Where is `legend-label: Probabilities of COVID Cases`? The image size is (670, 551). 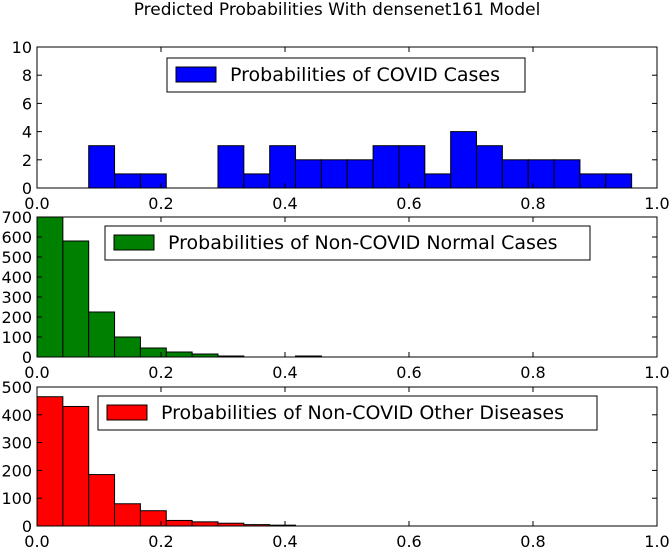
legend-label: Probabilities of COVID Cases is located at coordinates (365, 75).